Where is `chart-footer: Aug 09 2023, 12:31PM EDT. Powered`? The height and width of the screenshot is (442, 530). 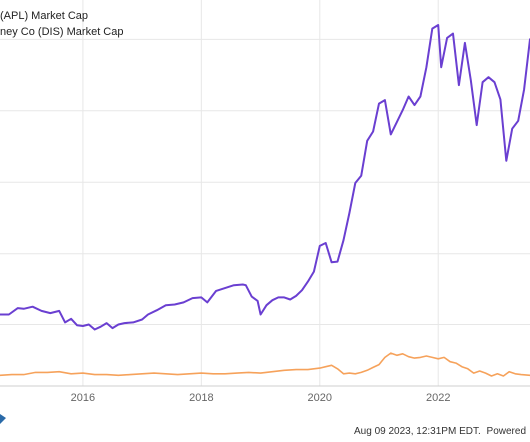 chart-footer: Aug 09 2023, 12:31PM EDT. Powered is located at coordinates (438, 431).